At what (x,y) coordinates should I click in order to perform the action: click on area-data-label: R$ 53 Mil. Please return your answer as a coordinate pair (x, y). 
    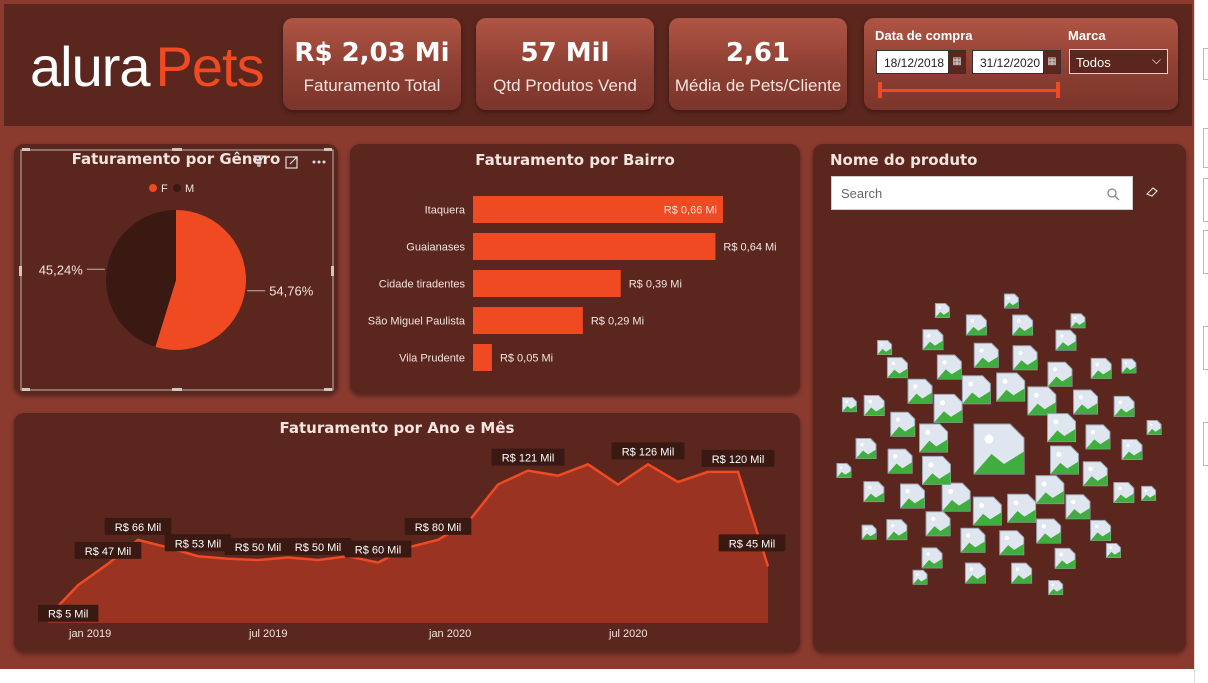
    Looking at the image, I should click on (198, 543).